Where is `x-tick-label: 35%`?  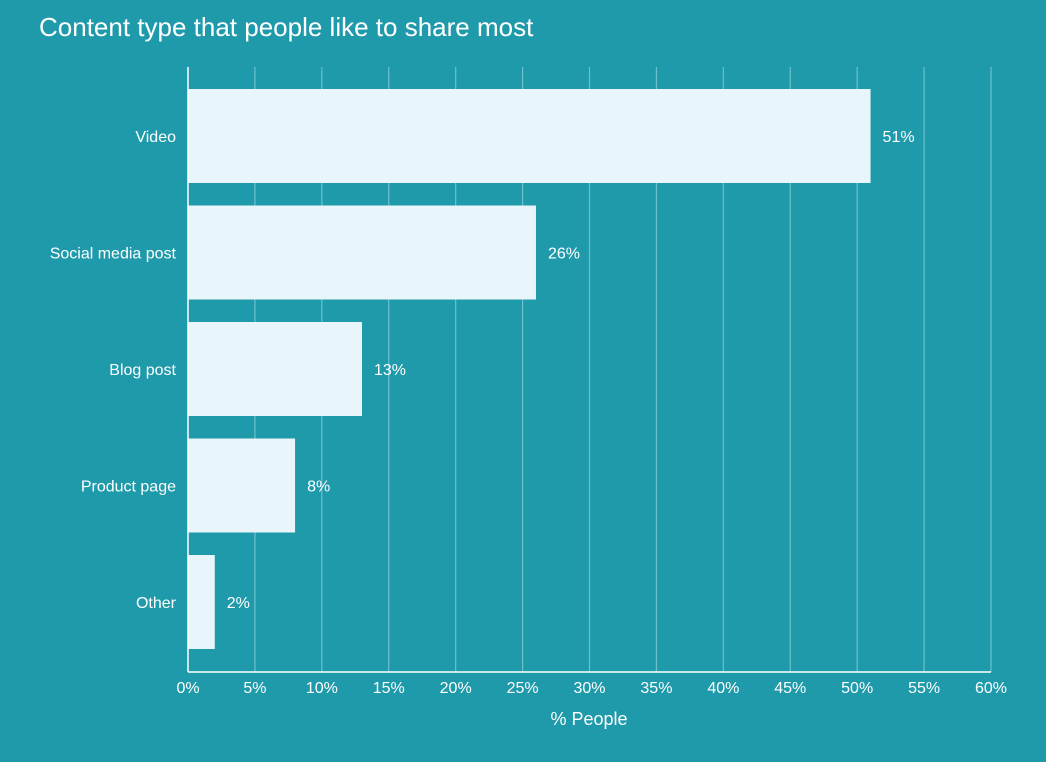
x-tick-label: 35% is located at coordinates (656, 688).